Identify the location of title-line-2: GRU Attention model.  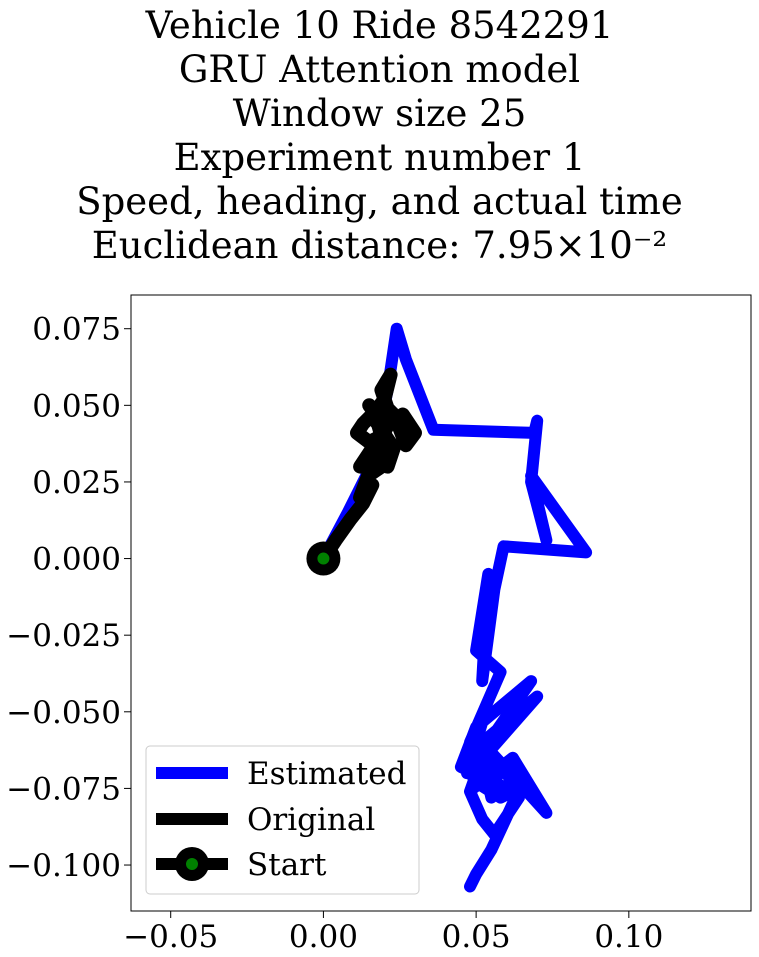
(379, 69).